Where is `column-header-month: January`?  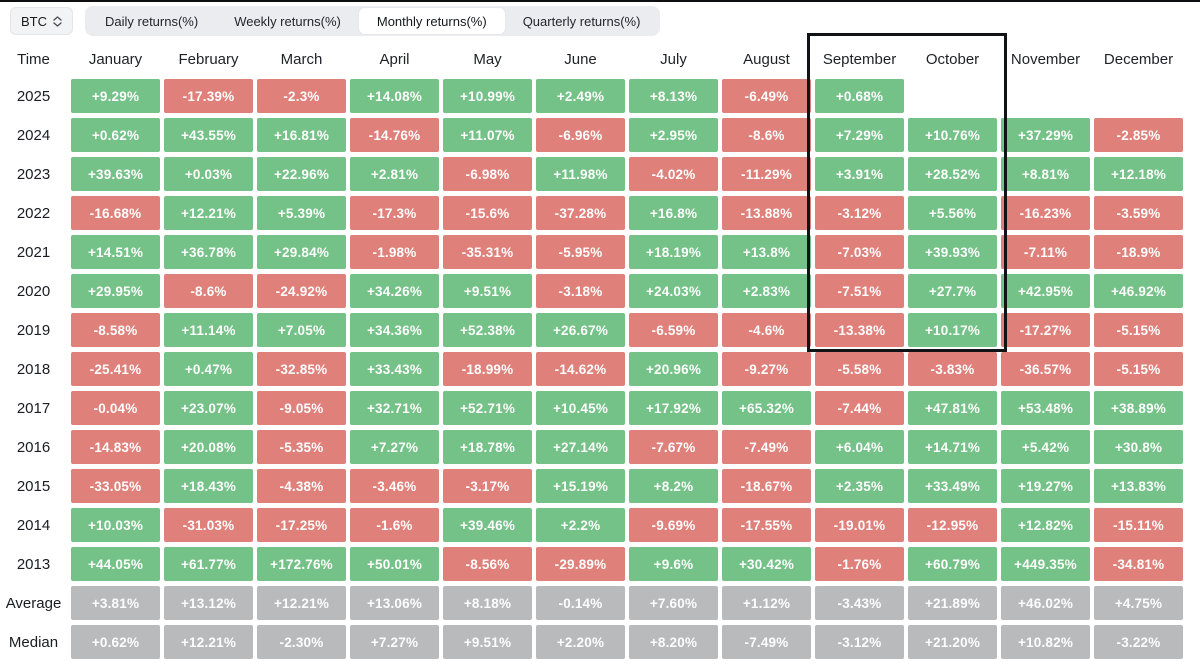
column-header-month: January is located at coordinates (115, 59).